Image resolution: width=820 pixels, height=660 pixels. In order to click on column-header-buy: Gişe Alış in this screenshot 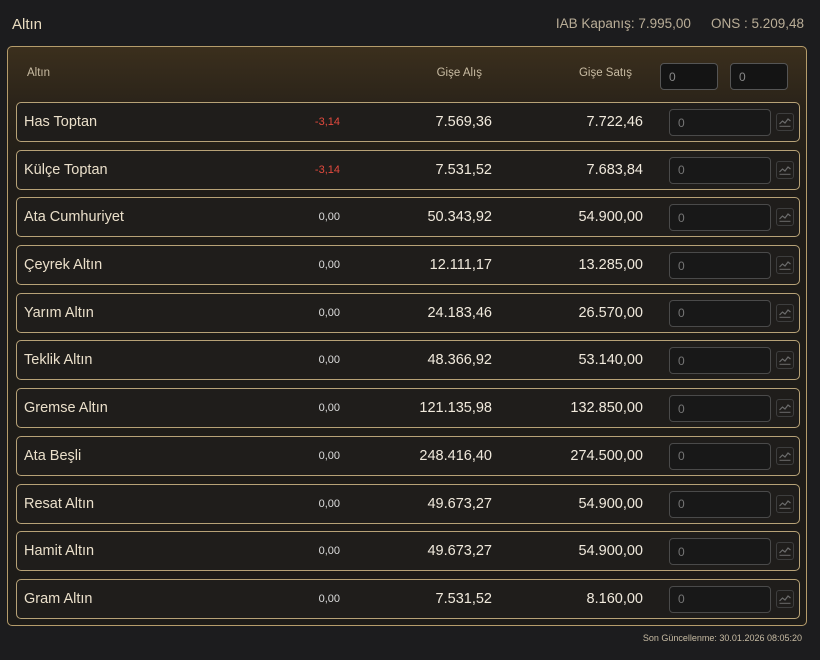, I will do `click(459, 73)`.